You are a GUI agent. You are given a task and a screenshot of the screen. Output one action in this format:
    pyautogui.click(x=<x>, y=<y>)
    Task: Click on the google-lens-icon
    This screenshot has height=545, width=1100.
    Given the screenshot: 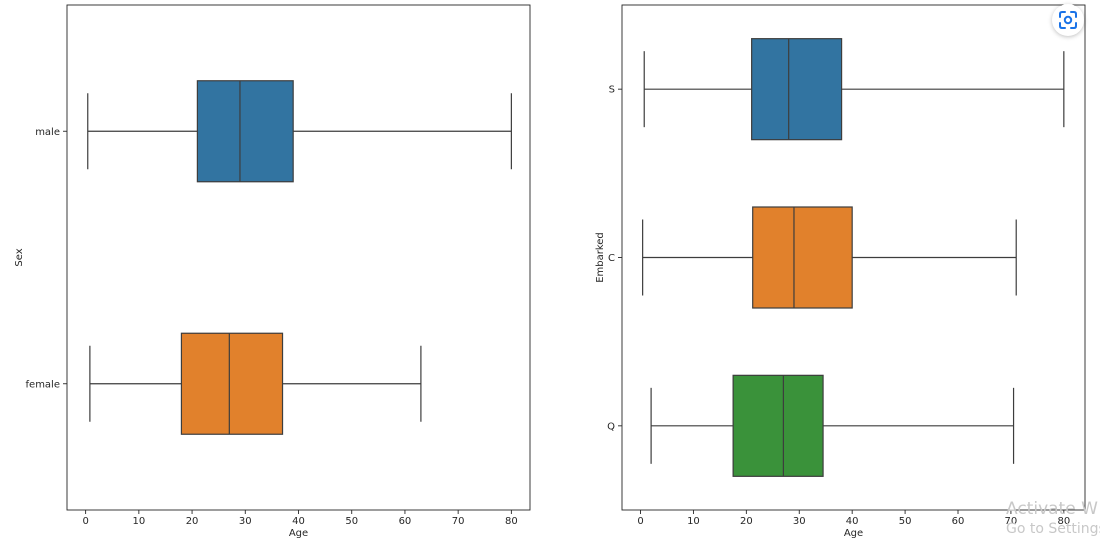 What is the action you would take?
    pyautogui.click(x=1068, y=20)
    